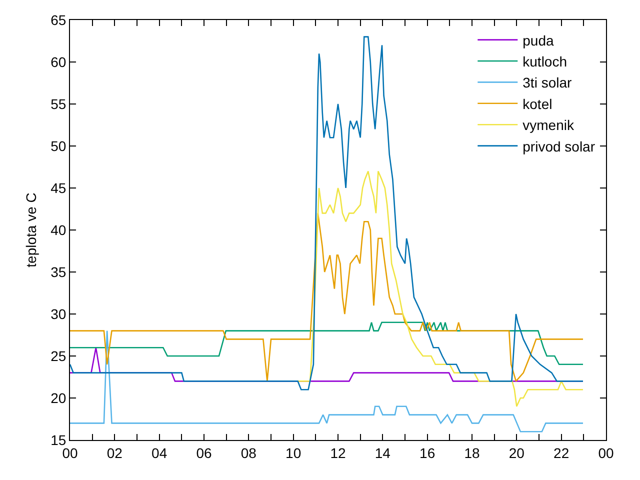 Image resolution: width=640 pixels, height=480 pixels. I want to click on y-tick-label: 20, so click(58, 398).